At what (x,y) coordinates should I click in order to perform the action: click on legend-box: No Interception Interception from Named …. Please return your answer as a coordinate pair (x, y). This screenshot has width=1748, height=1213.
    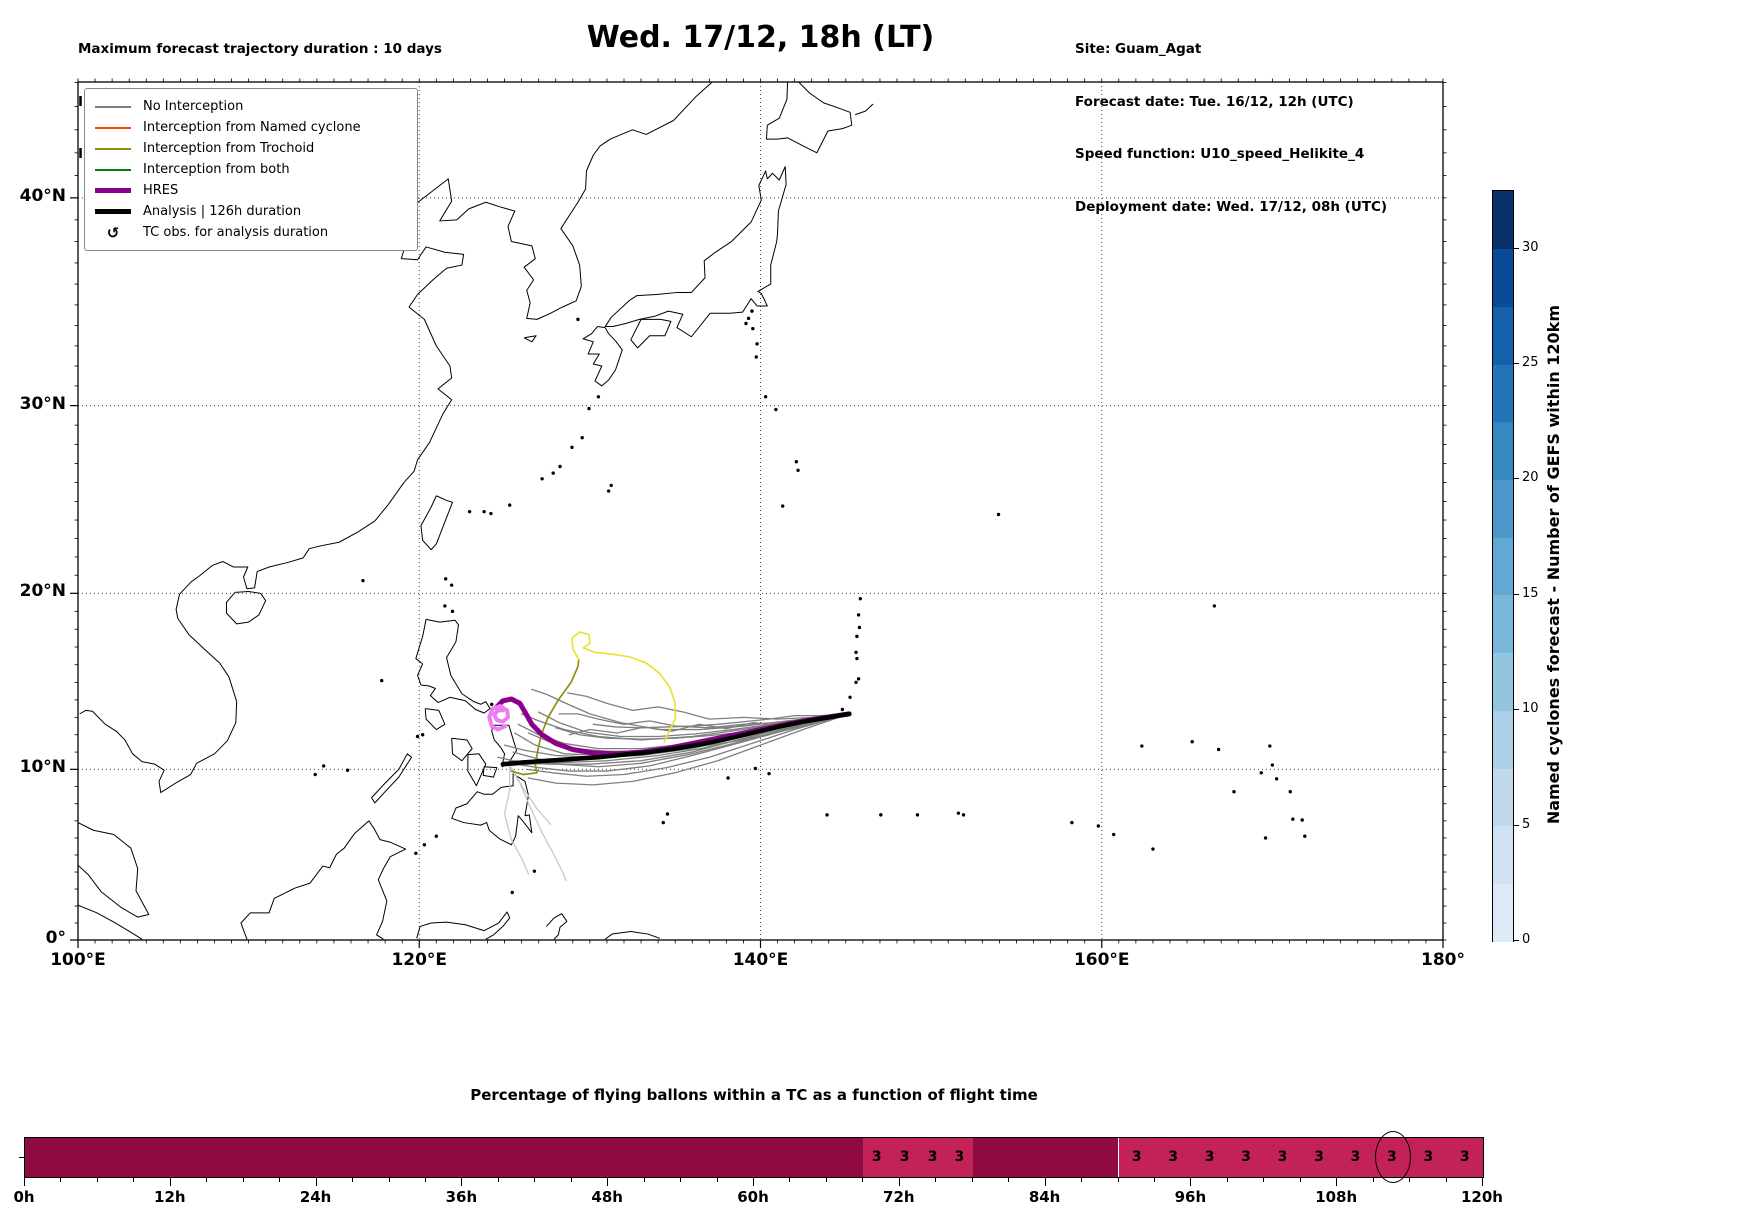
    Looking at the image, I should click on (251, 169).